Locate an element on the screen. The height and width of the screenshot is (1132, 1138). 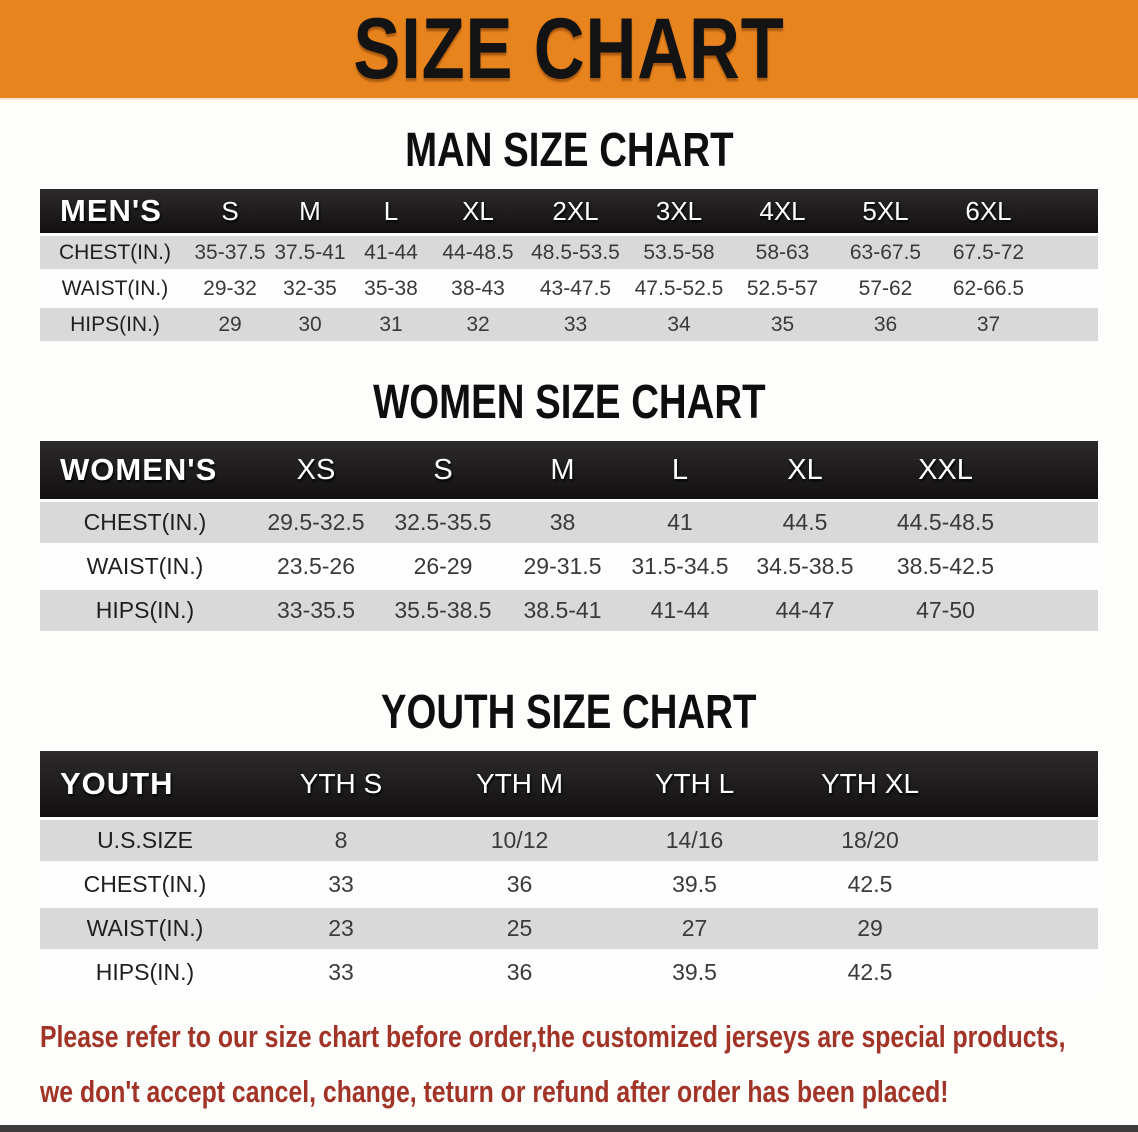
value-cell: 30 is located at coordinates (310, 324).